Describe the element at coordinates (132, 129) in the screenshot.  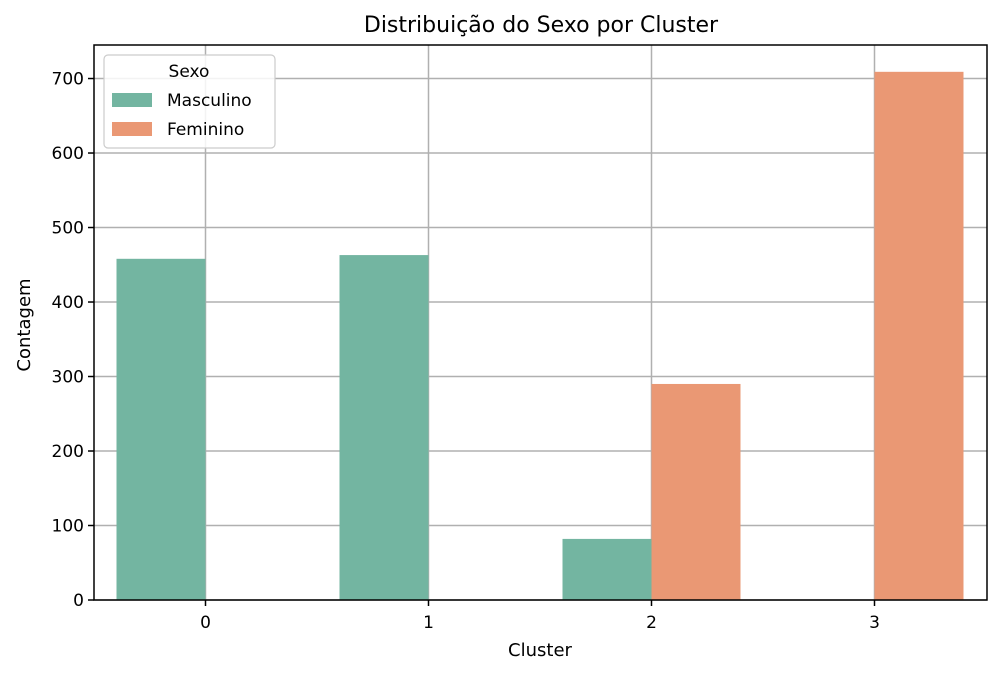
I see `legend-swatch-feminino` at that location.